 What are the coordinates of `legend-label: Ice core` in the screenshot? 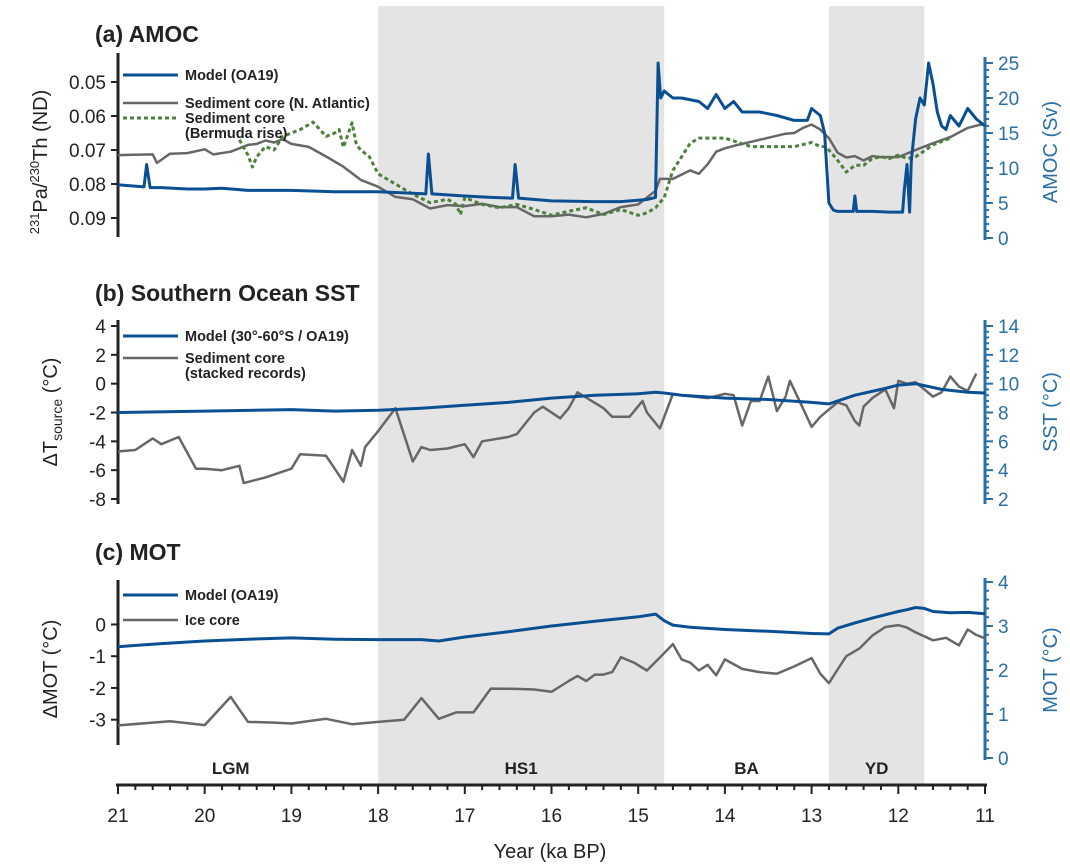 It's located at (212, 621).